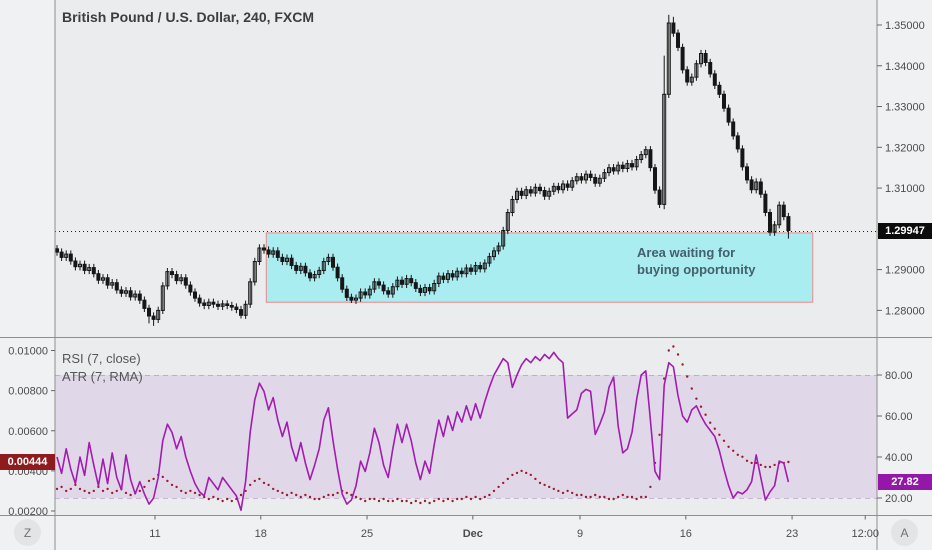  I want to click on autoscale-button: A, so click(904, 532).